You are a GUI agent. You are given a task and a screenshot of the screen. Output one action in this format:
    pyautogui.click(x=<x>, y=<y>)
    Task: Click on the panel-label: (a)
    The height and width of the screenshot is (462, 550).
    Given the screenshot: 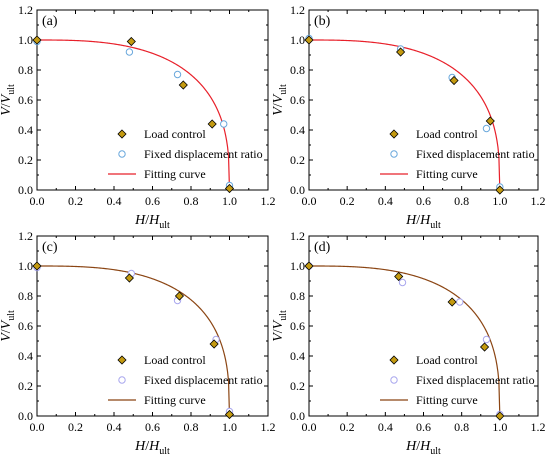 What is the action you would take?
    pyautogui.click(x=50, y=21)
    